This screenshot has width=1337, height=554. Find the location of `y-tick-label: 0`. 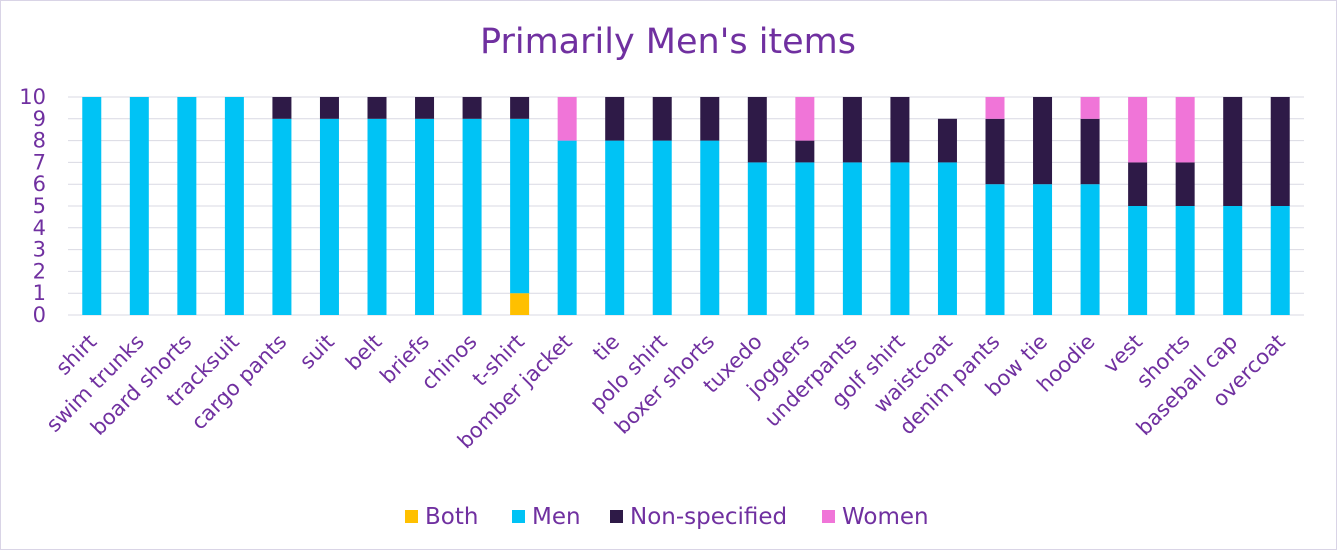

y-tick-label: 0 is located at coordinates (39, 315).